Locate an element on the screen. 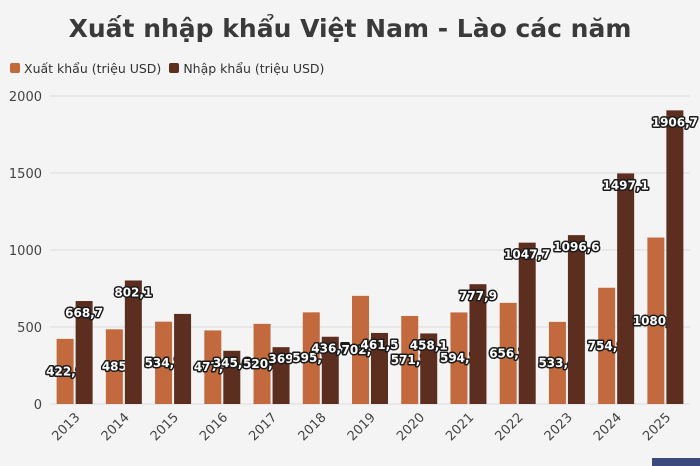 Image resolution: width=700 pixels, height=466 pixels. x-tick-label: 2021 is located at coordinates (460, 427).